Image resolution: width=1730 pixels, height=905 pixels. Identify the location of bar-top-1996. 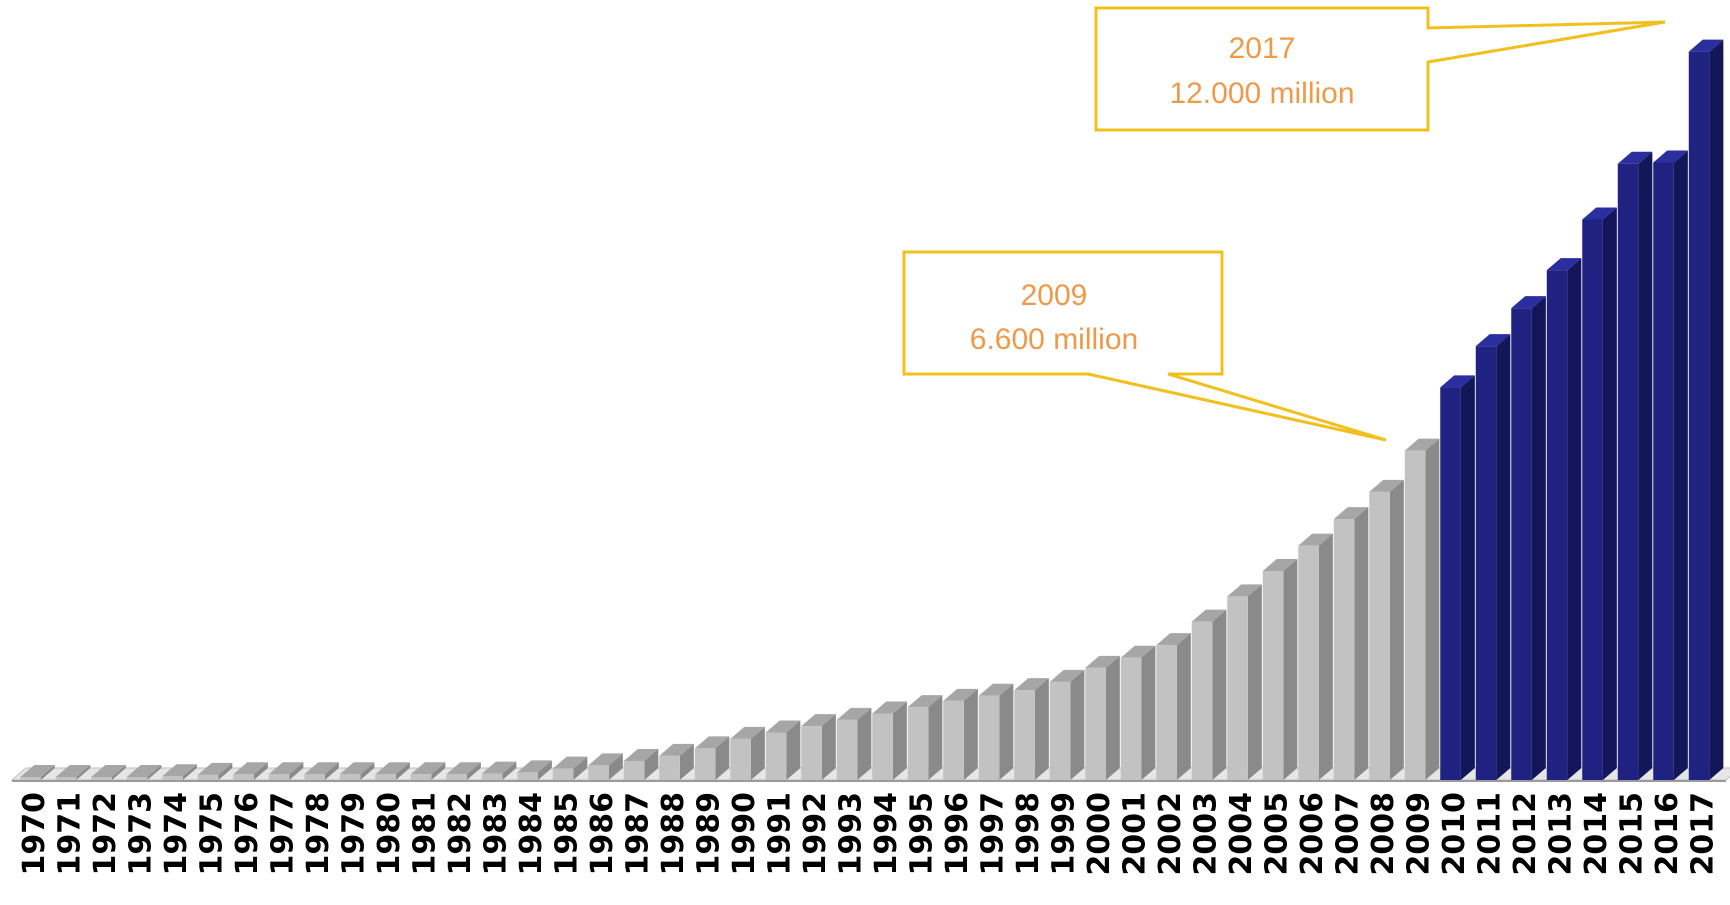
(960, 694).